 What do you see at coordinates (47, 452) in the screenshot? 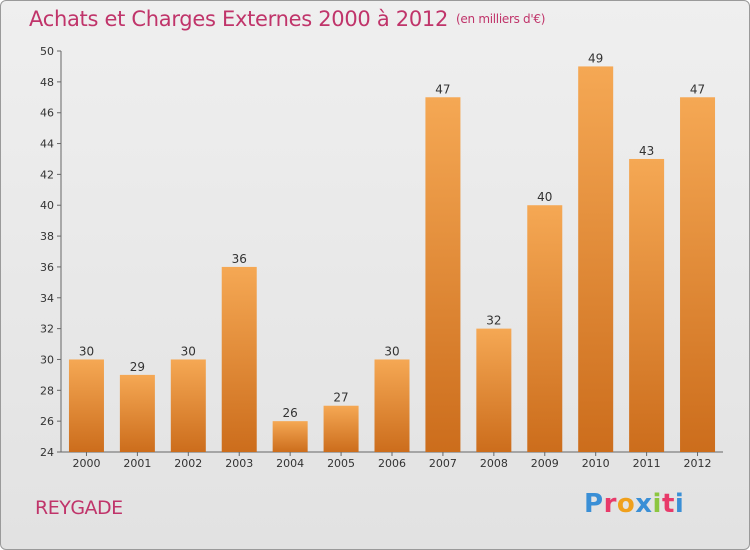
I see `y-tick-label: 24` at bounding box center [47, 452].